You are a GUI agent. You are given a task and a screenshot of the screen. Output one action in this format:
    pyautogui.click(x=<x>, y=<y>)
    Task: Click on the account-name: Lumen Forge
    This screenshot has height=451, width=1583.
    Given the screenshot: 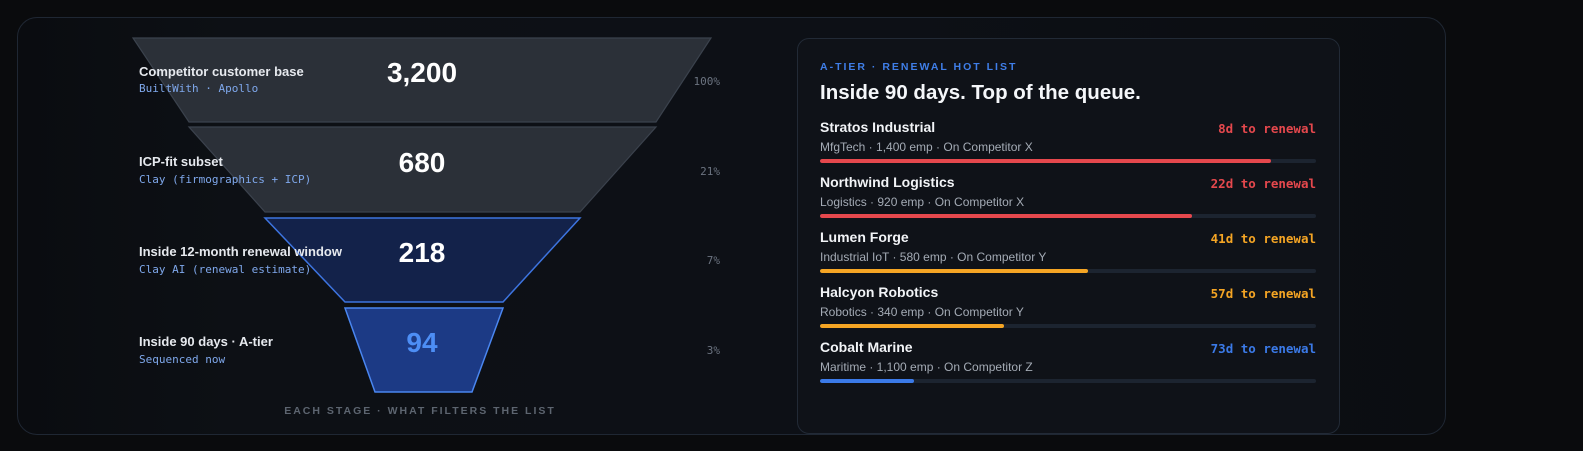 What is the action you would take?
    pyautogui.click(x=864, y=237)
    